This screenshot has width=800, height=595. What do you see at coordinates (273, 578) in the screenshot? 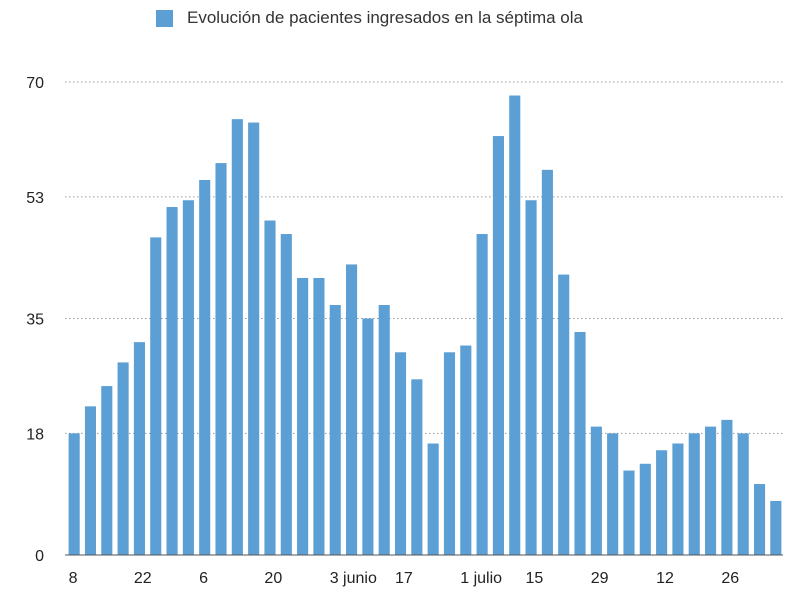
I see `x-tick-label: 20` at bounding box center [273, 578].